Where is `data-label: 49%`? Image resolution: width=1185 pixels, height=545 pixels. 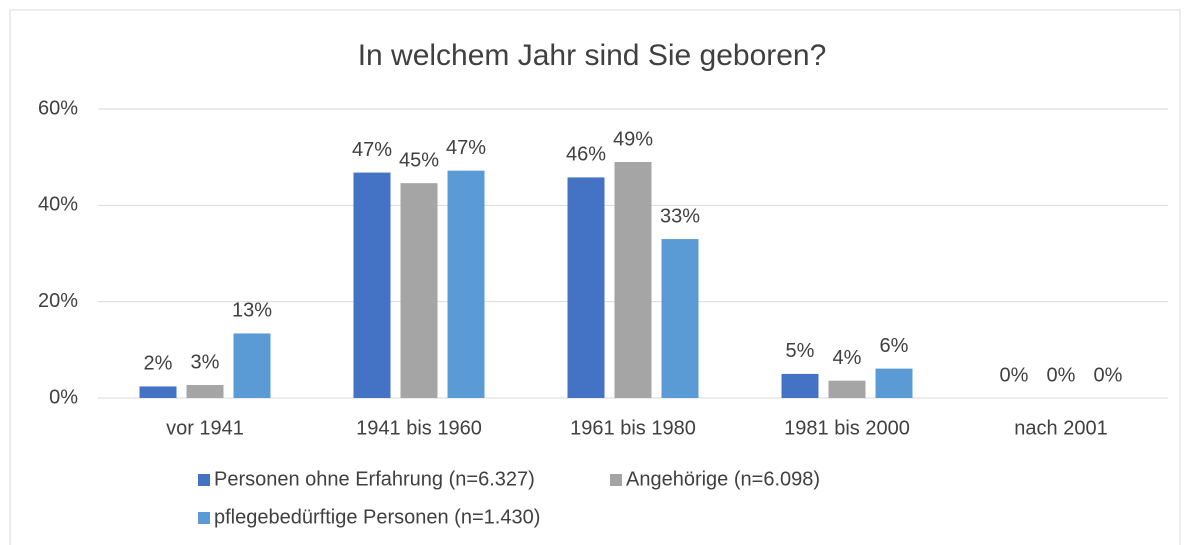 data-label: 49% is located at coordinates (633, 139).